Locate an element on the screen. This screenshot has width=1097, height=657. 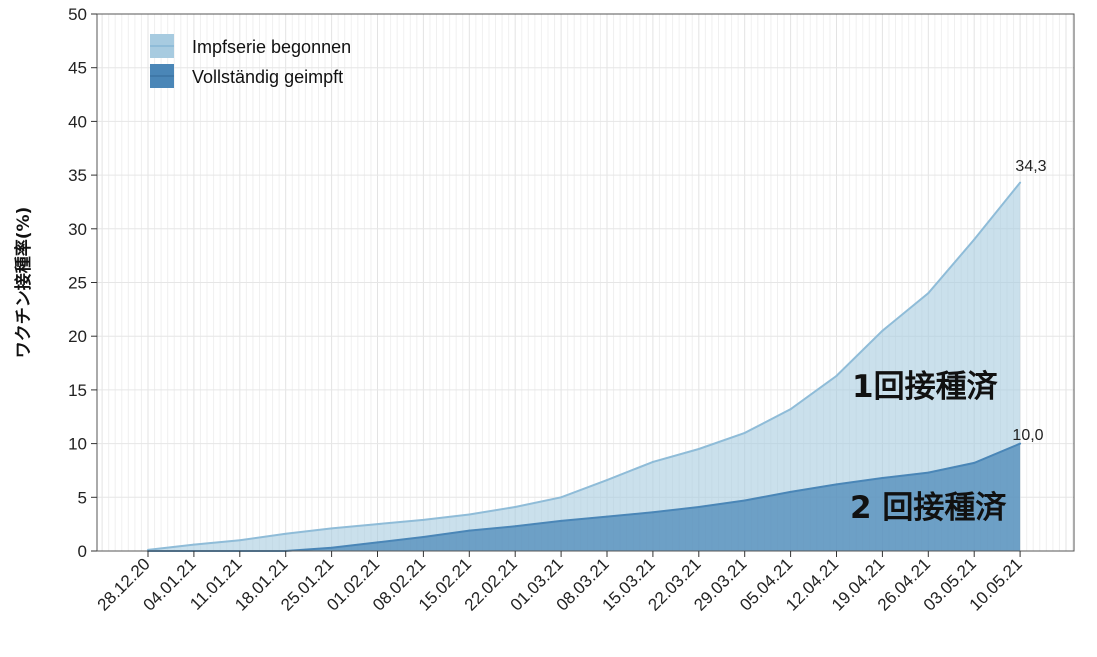
legend-label-started: Impfserie begonnen is located at coordinates (271, 47).